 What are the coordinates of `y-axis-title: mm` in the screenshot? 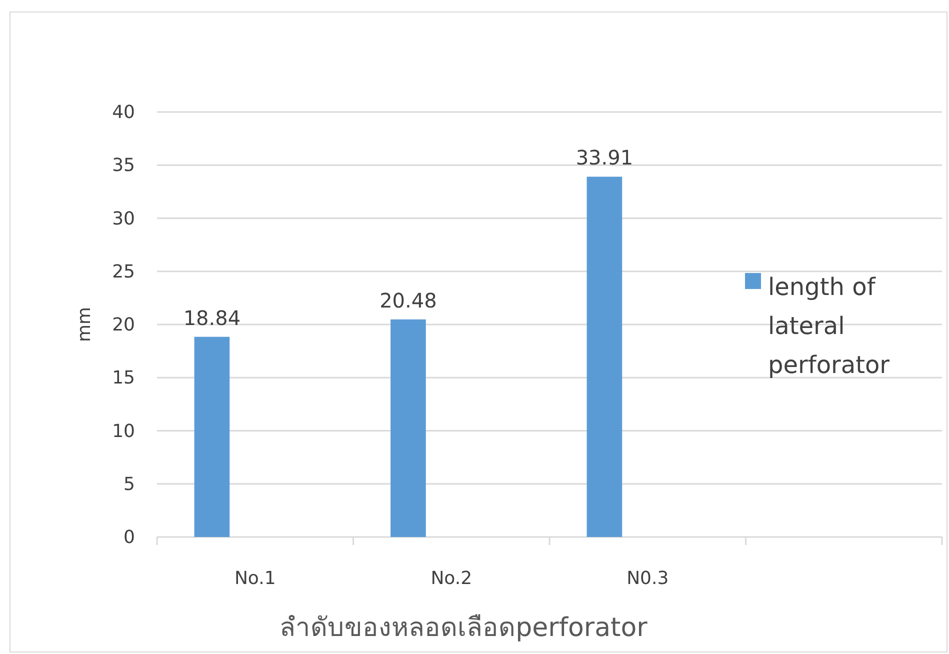 It's located at (84, 324).